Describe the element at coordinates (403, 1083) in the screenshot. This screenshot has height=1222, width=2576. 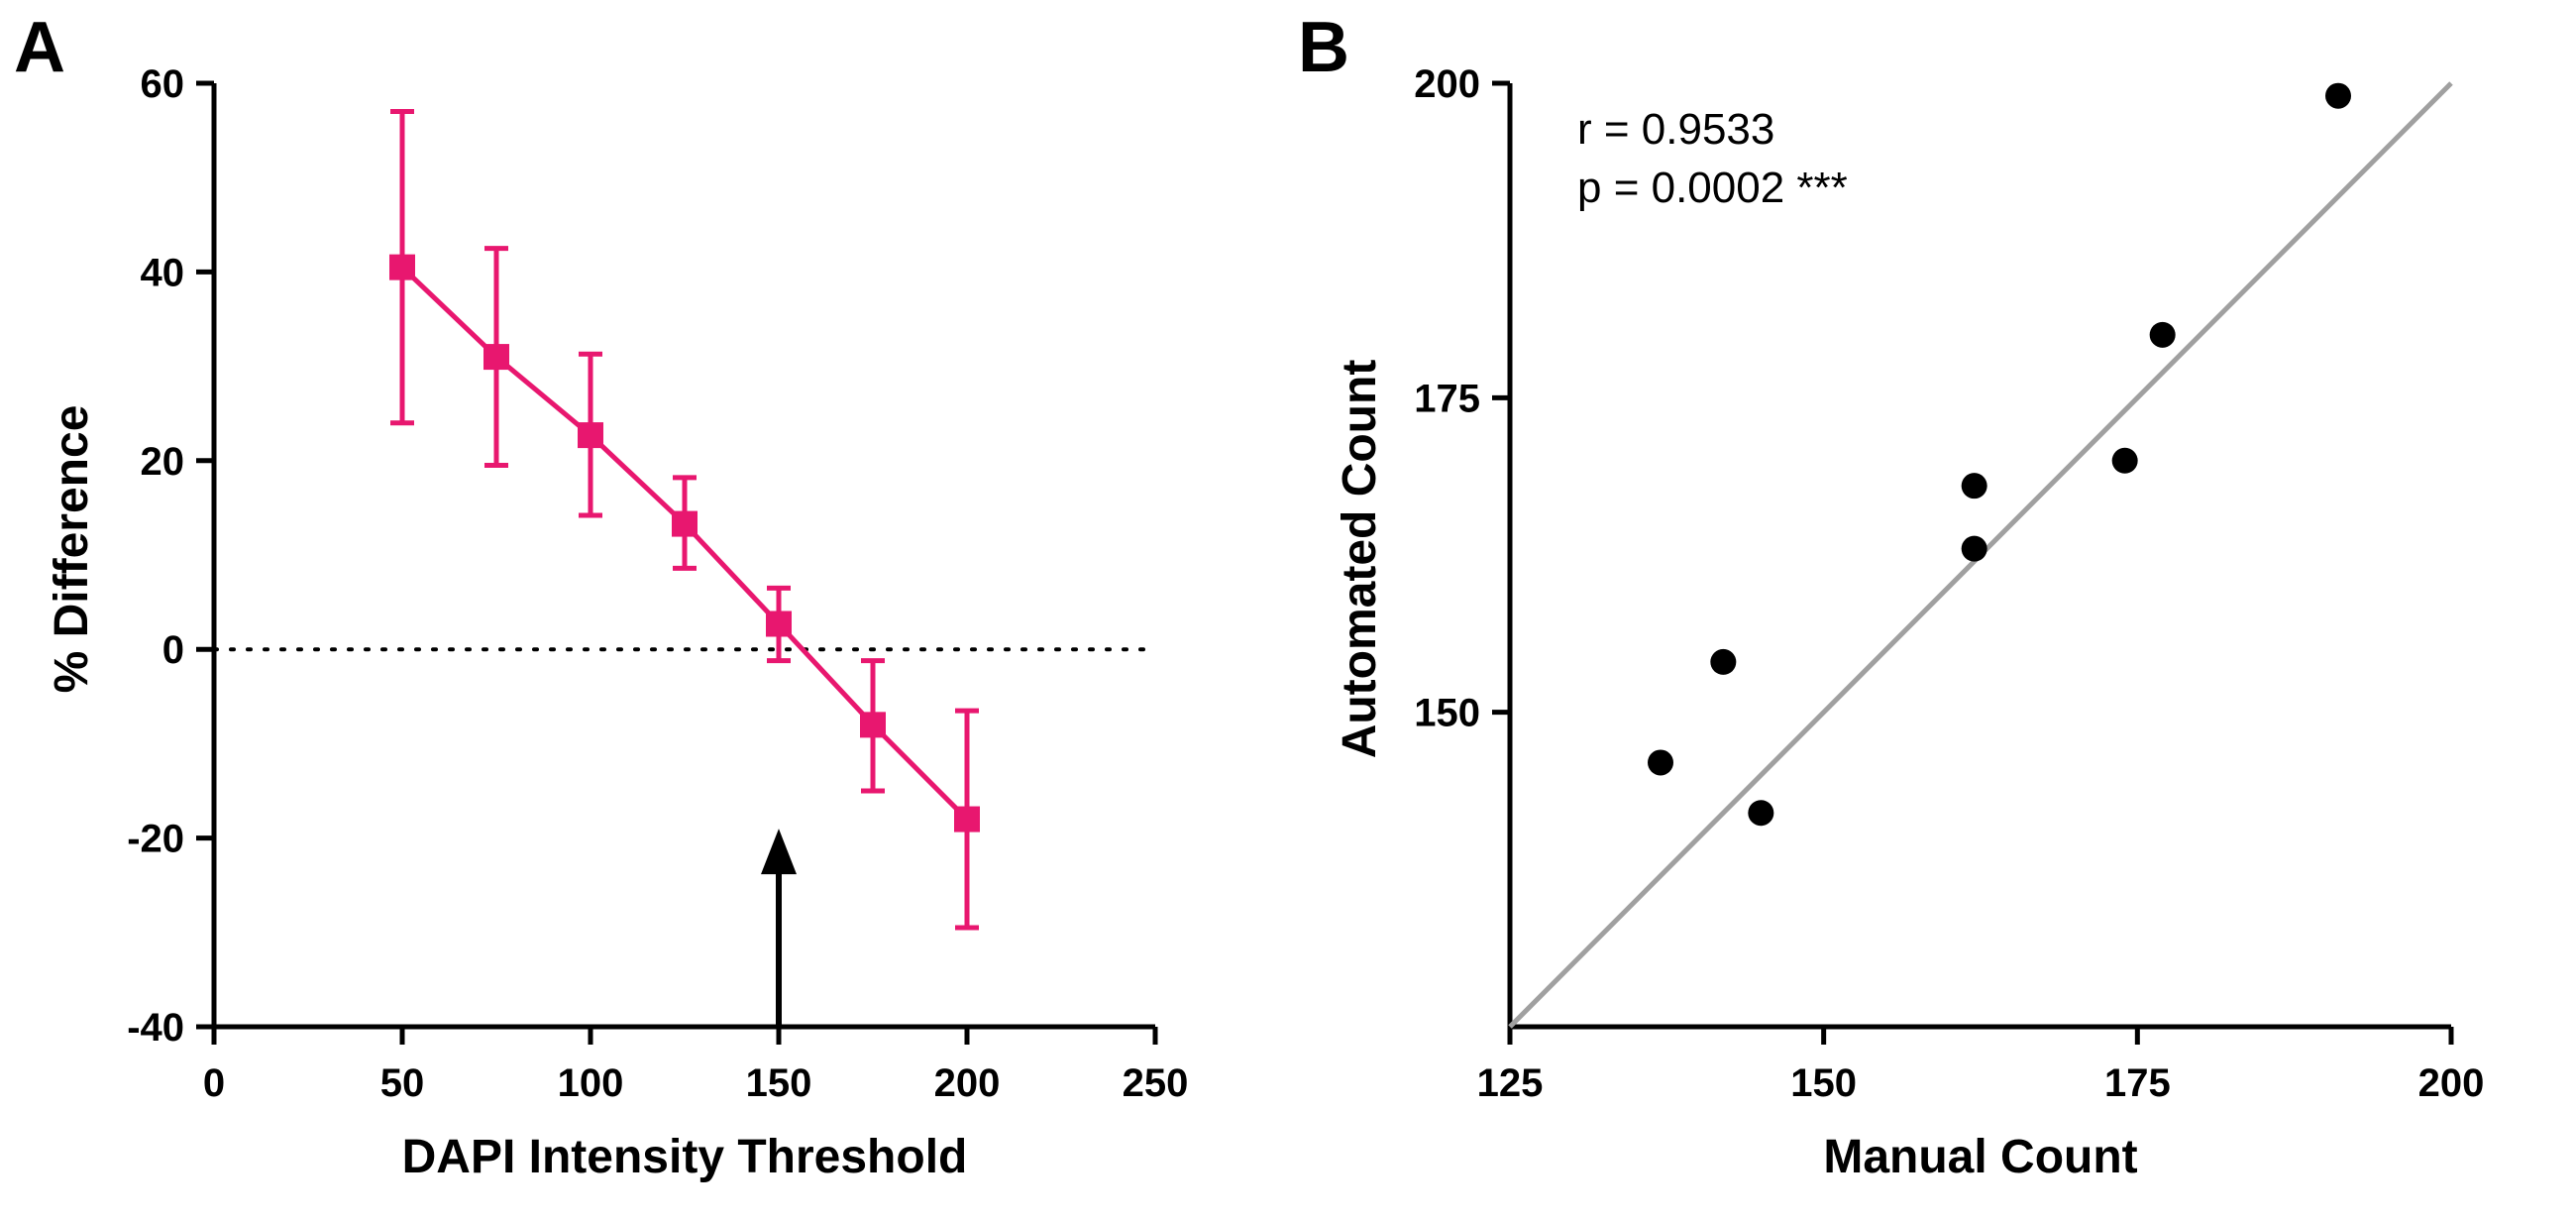
I see `panel-a-x-tick-label: 50` at that location.